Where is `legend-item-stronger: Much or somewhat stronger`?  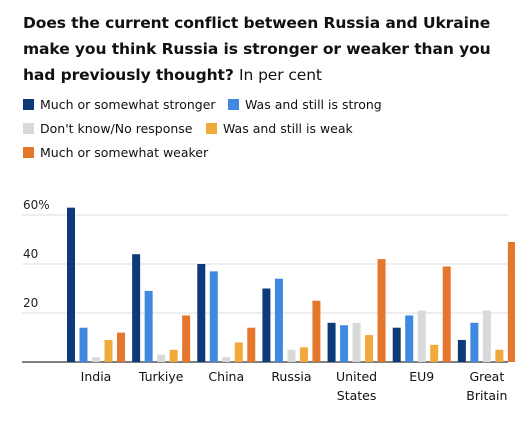 legend-item-stronger: Much or somewhat stronger is located at coordinates (119, 104).